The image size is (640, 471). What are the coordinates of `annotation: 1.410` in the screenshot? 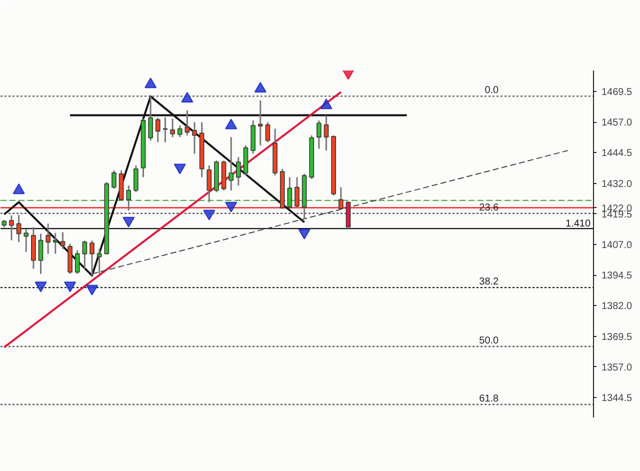 It's located at (578, 224).